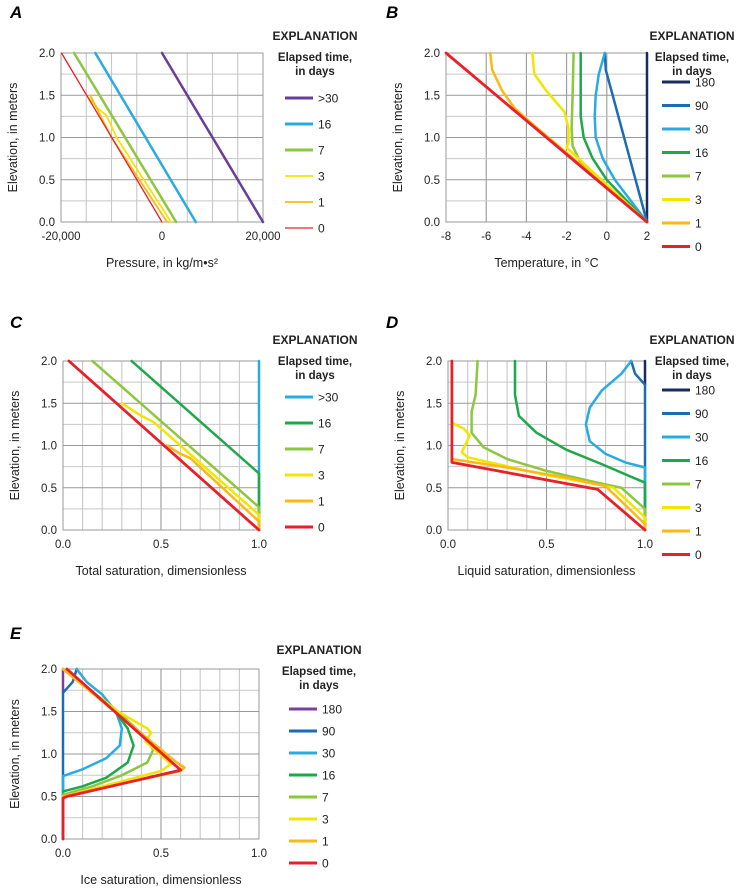 The height and width of the screenshot is (890, 744). I want to click on x-axis-label: Ice saturation, dimensionless, so click(160, 880).